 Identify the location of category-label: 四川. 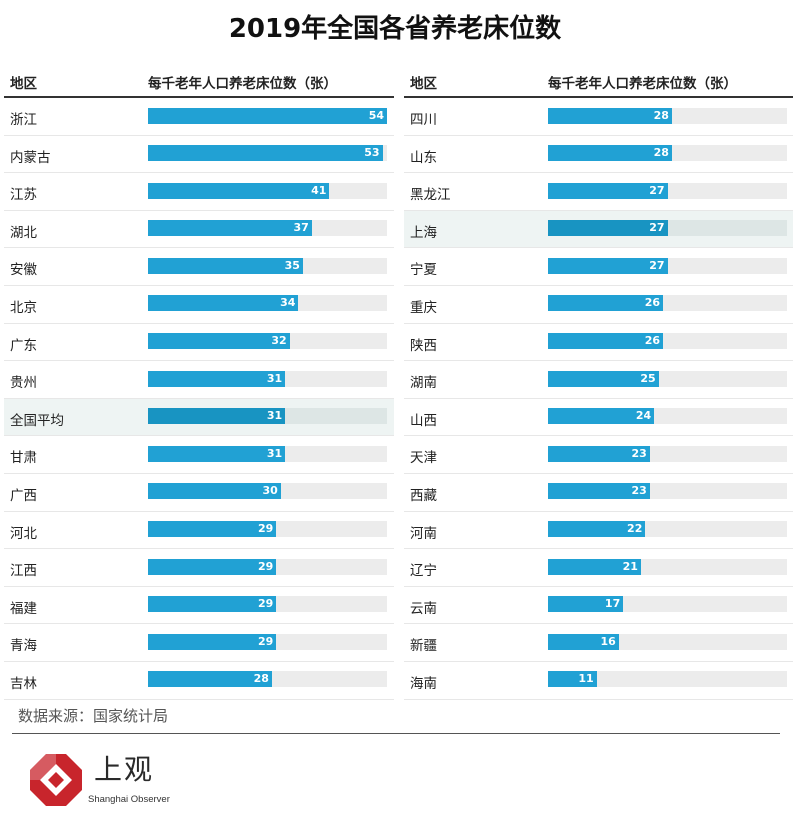
(423, 120).